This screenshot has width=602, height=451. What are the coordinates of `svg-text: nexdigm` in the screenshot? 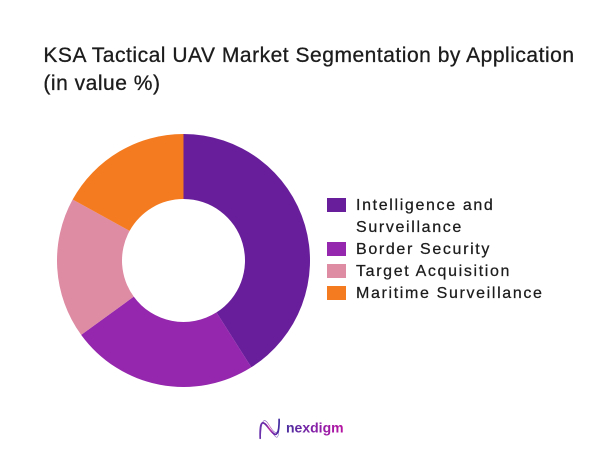 It's located at (315, 427).